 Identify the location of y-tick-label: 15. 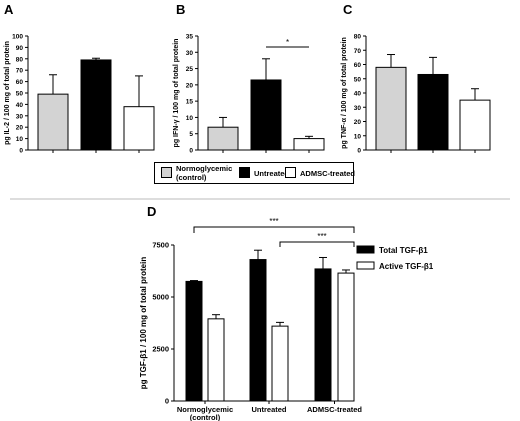
(190, 102).